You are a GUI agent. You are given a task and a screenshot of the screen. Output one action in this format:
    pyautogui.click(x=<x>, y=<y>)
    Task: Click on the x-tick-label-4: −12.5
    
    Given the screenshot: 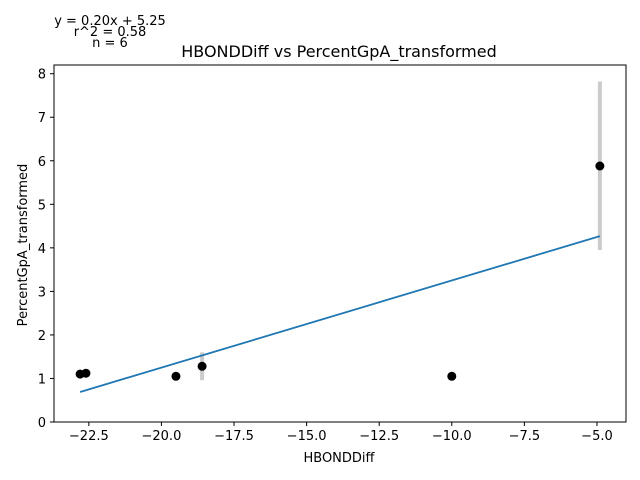 What is the action you would take?
    pyautogui.click(x=379, y=436)
    